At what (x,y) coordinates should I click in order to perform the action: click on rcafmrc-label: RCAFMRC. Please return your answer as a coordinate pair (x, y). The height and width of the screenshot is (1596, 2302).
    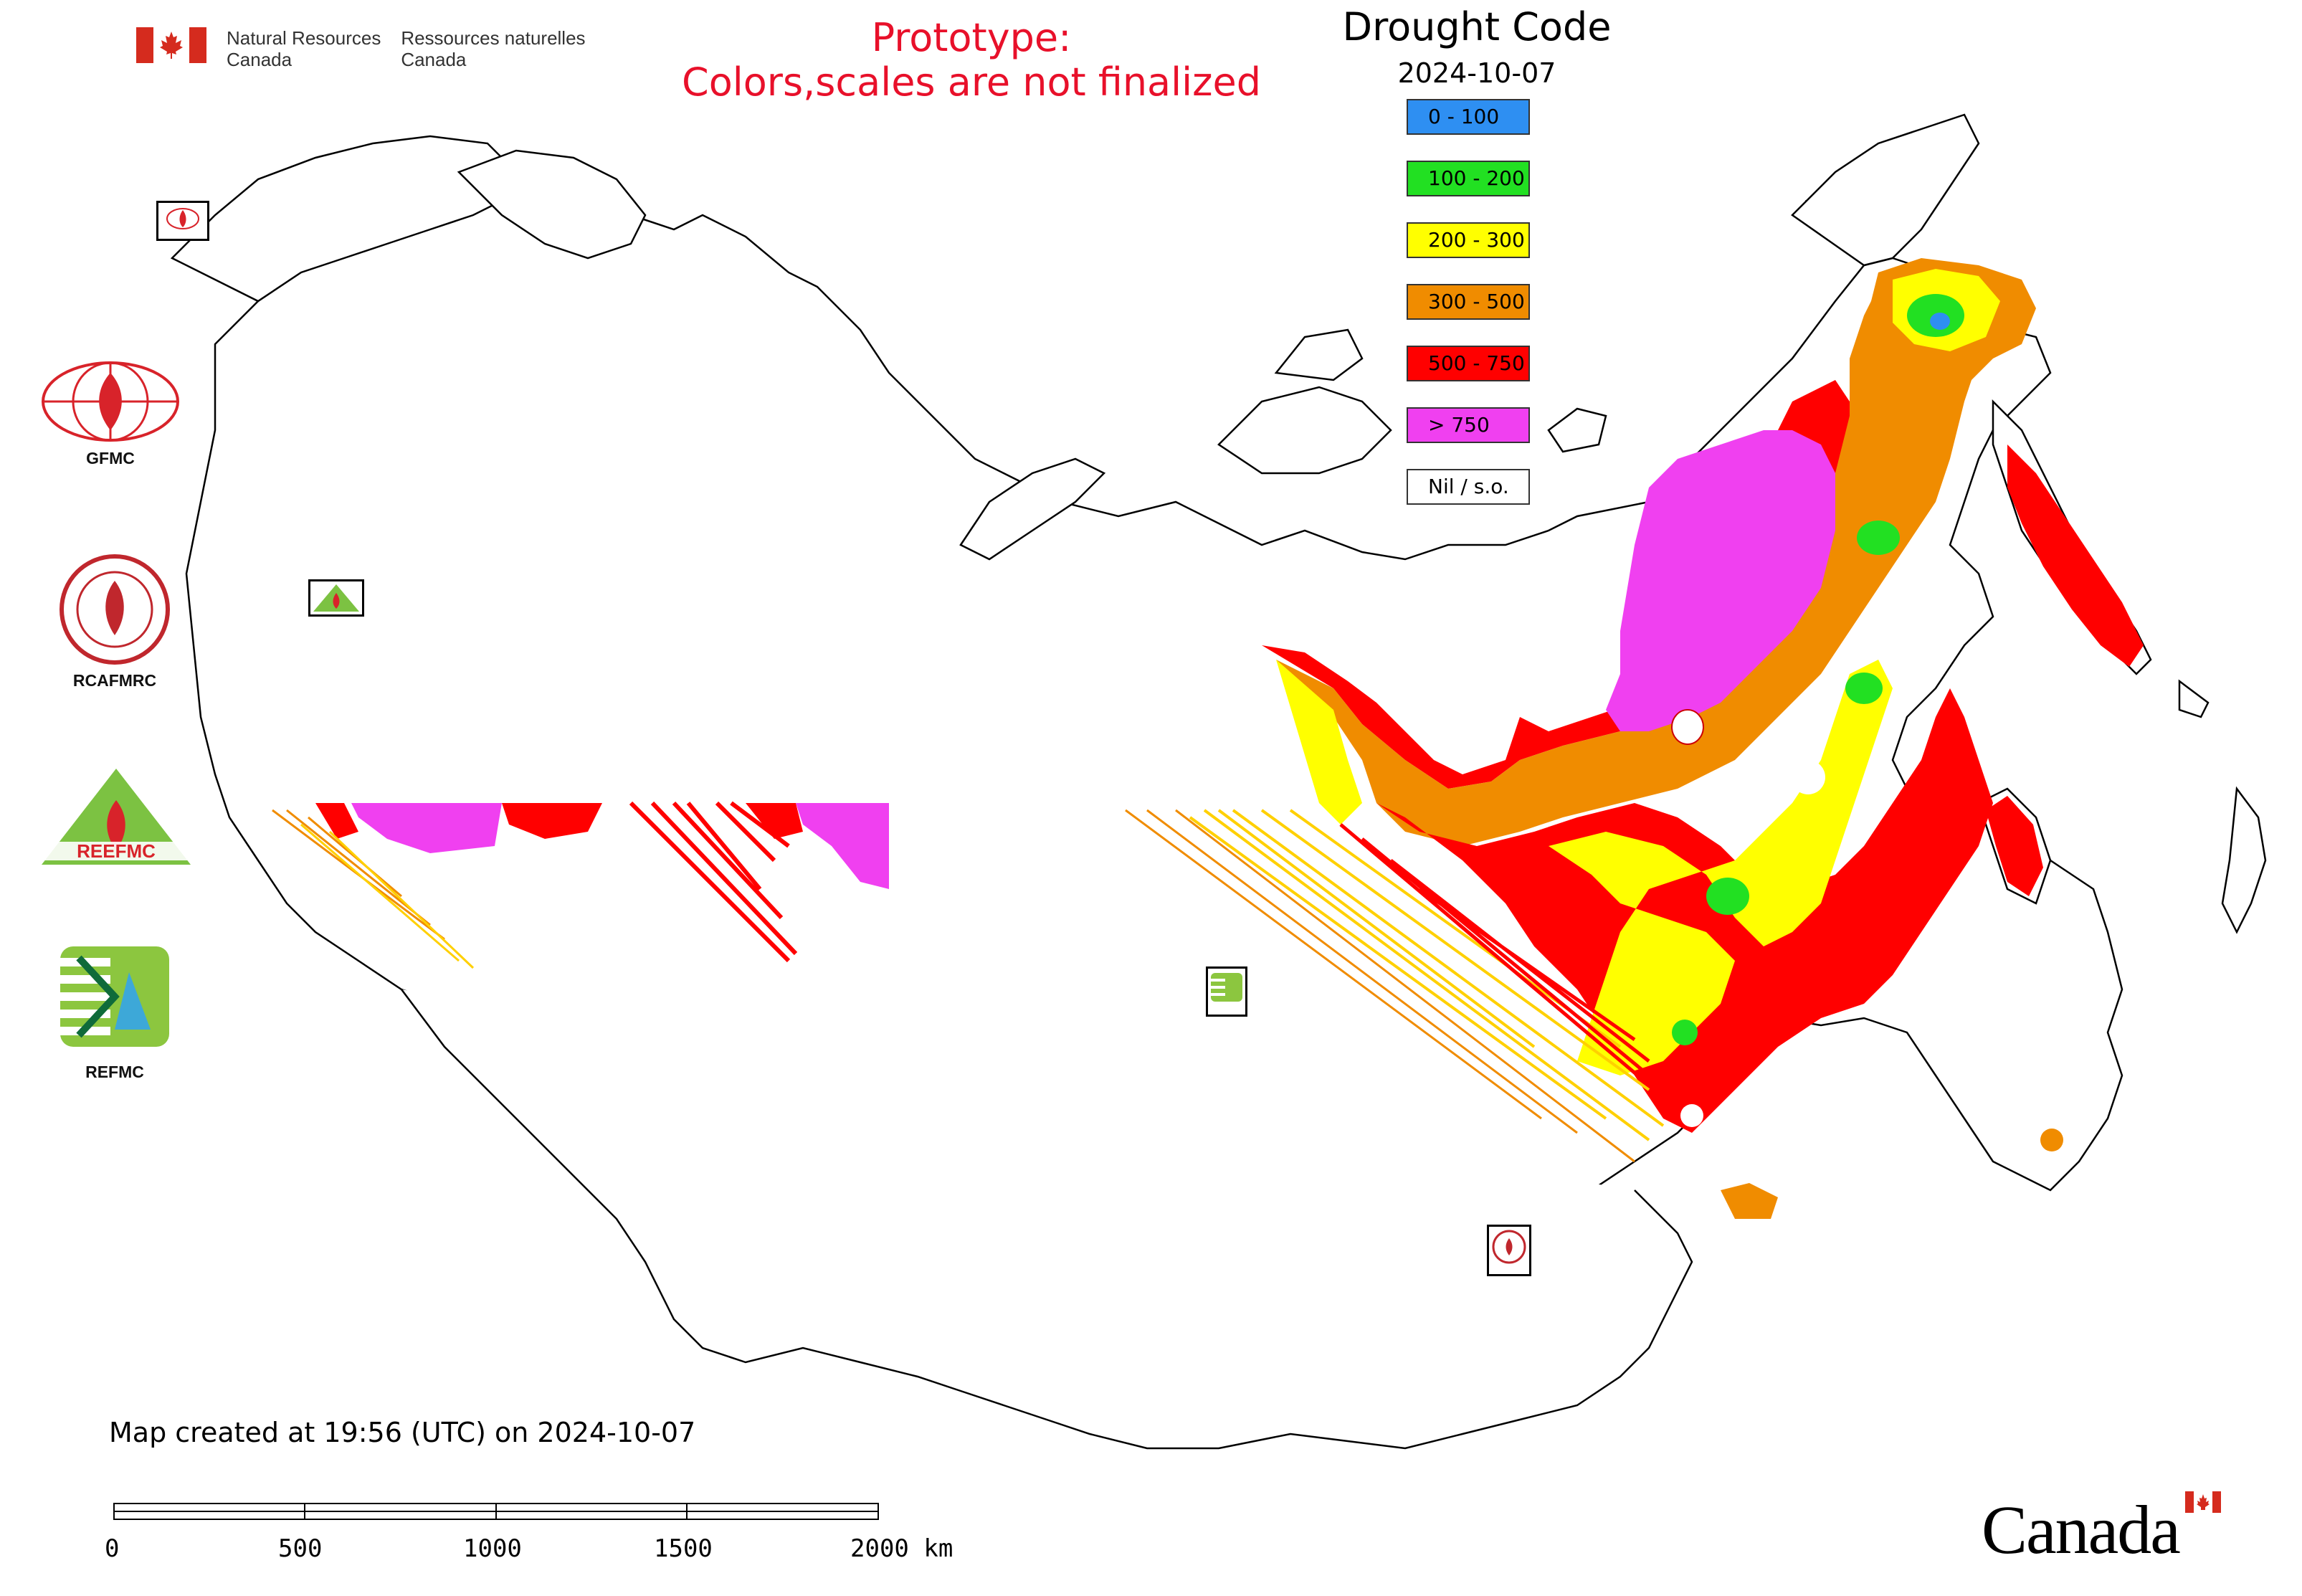
    Looking at the image, I should click on (114, 680).